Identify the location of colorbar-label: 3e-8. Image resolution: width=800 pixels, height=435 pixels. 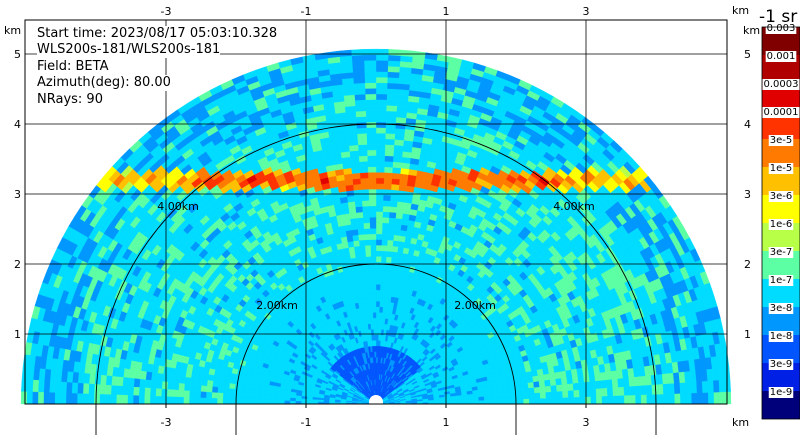
(781, 308).